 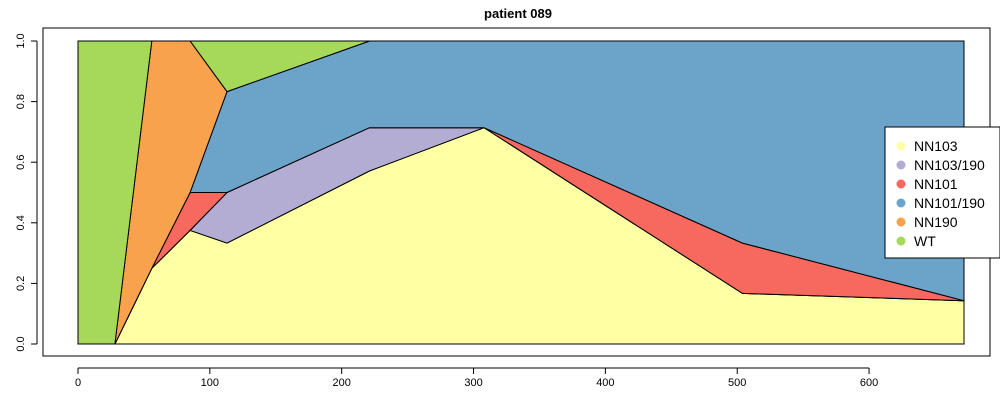 I want to click on x-tick-label: 300, so click(x=473, y=383).